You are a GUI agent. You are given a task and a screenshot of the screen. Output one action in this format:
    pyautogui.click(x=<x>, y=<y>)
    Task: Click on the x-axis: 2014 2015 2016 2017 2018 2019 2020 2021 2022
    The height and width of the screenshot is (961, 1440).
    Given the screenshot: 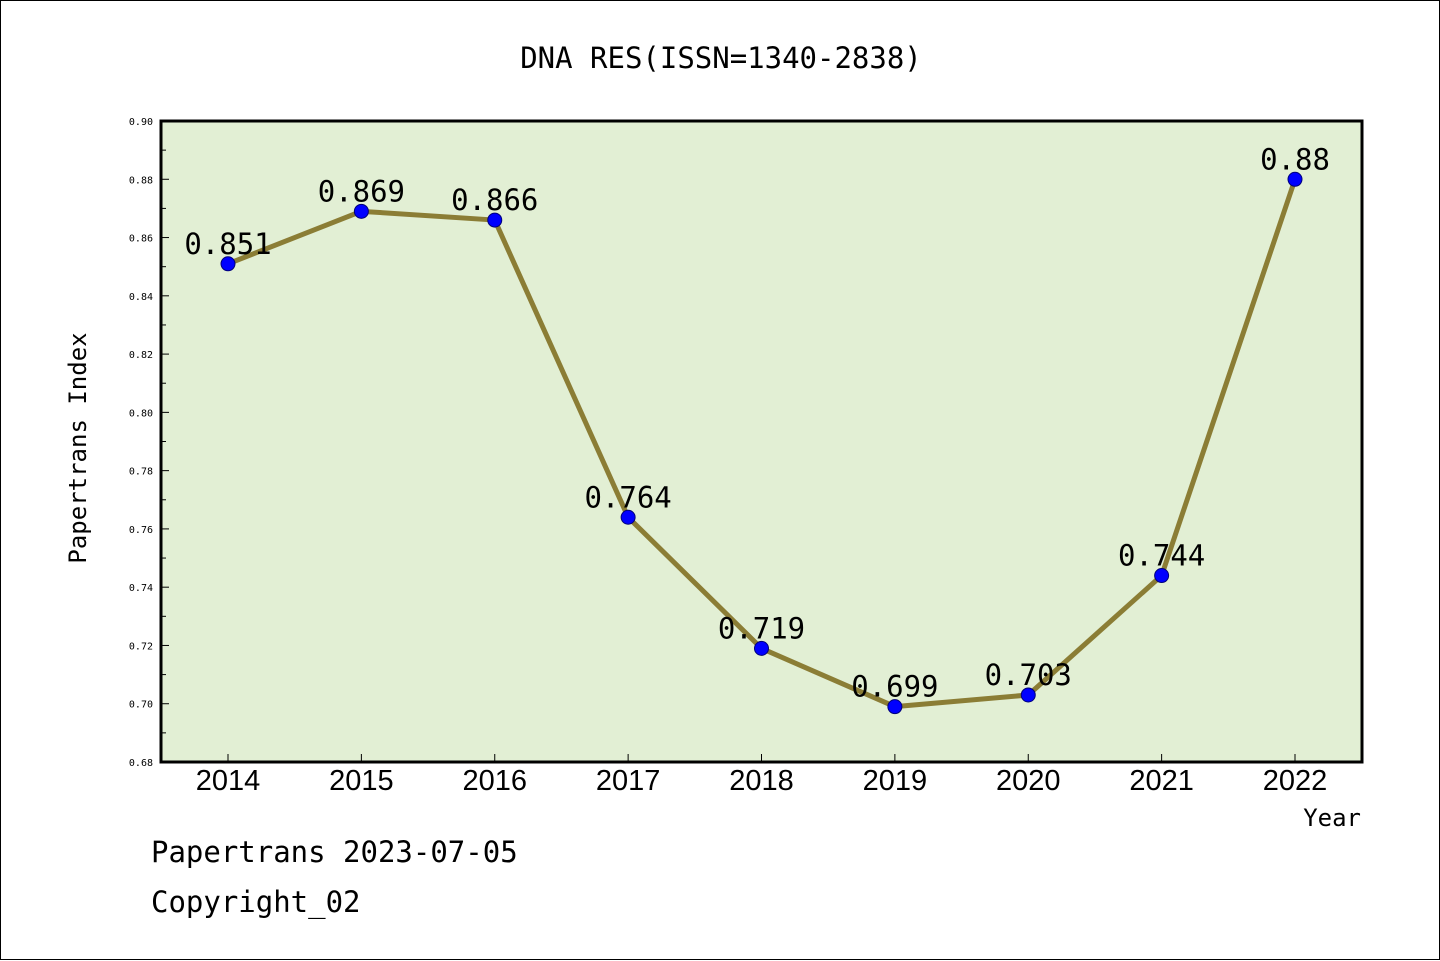 What is the action you would take?
    pyautogui.click(x=762, y=775)
    